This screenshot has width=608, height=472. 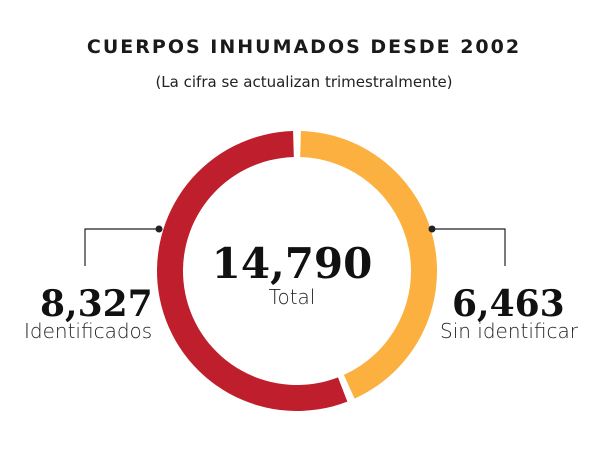 What do you see at coordinates (159, 229) in the screenshot?
I see `callout-dot-identificados` at bounding box center [159, 229].